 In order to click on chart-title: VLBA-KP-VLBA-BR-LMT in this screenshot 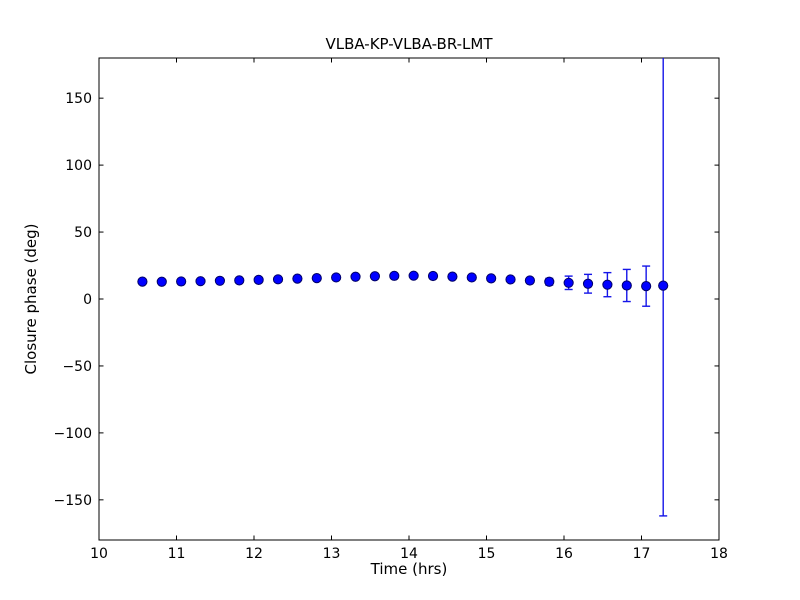, I will do `click(409, 44)`.